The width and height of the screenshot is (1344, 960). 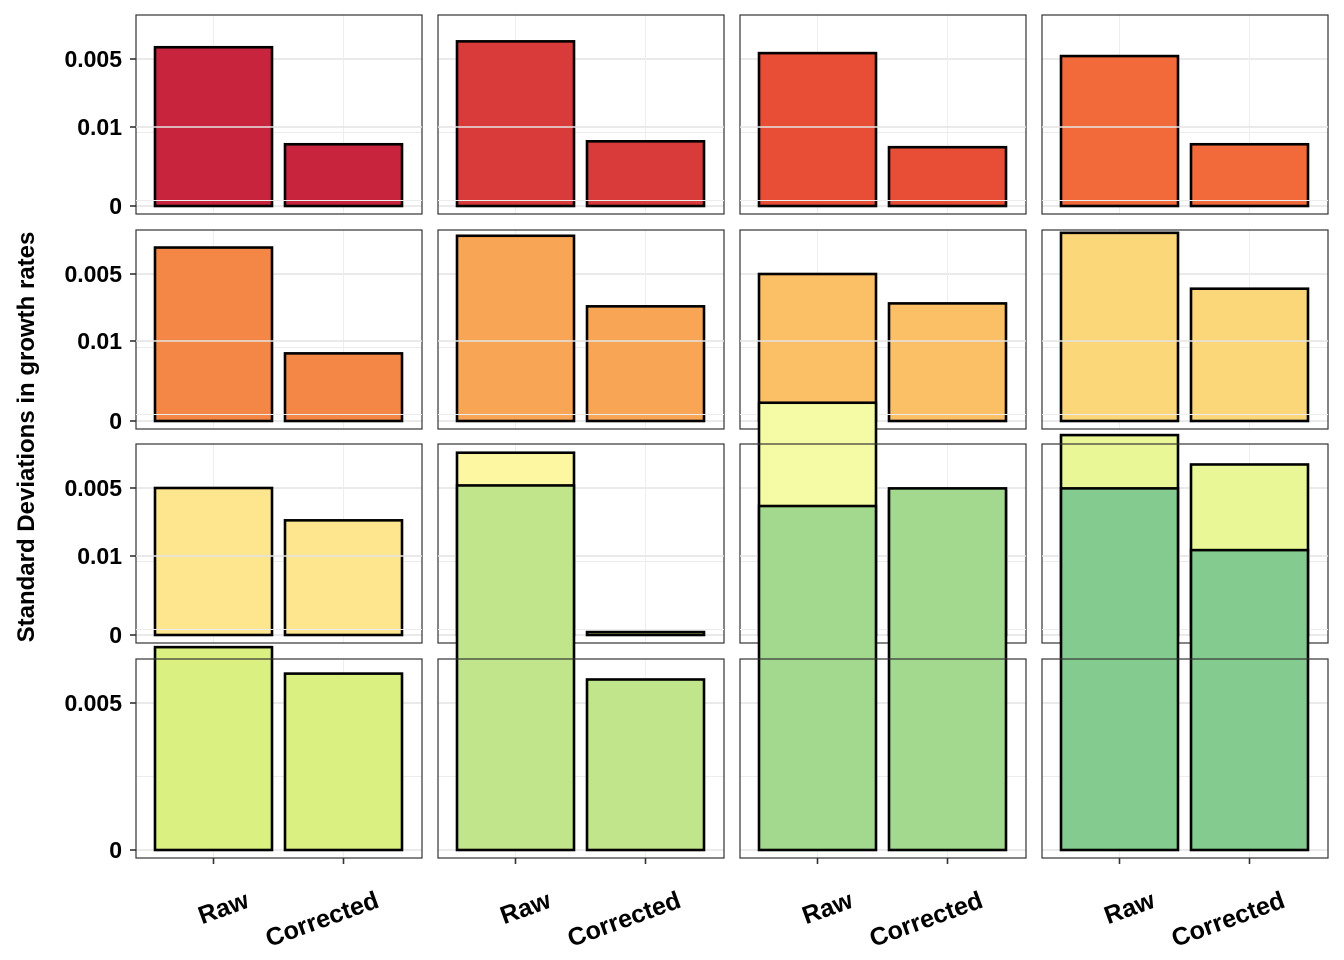 What do you see at coordinates (26, 437) in the screenshot?
I see `y-axis-title: Standard Deviations in growth rates` at bounding box center [26, 437].